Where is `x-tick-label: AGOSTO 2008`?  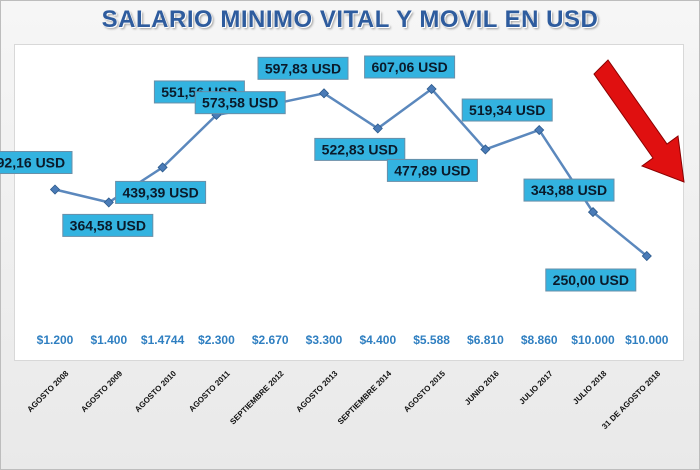
x-tick-label: AGOSTO 2008 is located at coordinates (47, 391).